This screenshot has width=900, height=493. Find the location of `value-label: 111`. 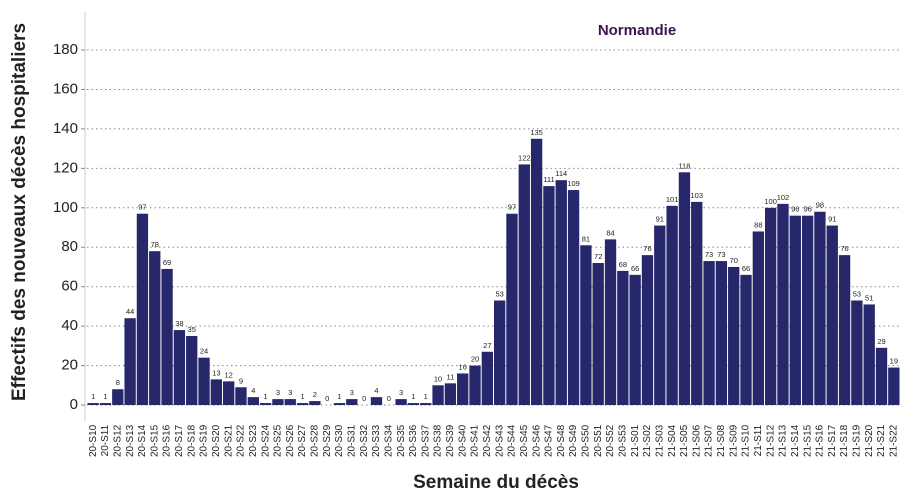

value-label: 111 is located at coordinates (548, 179).